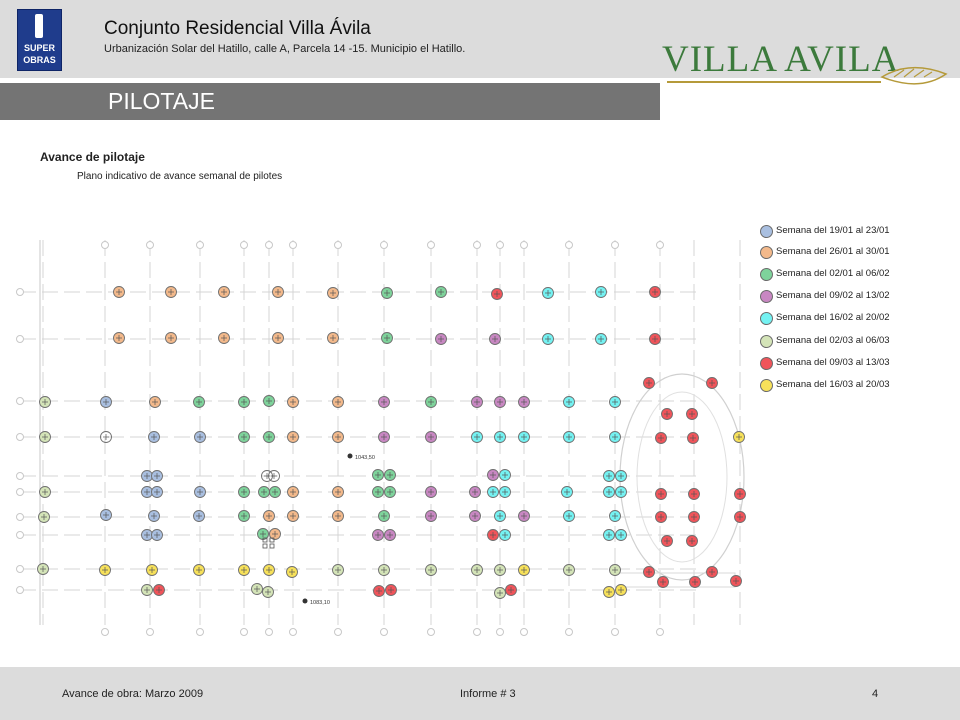  I want to click on legend-label: Semana del 16/03 al 20/03, so click(833, 384).